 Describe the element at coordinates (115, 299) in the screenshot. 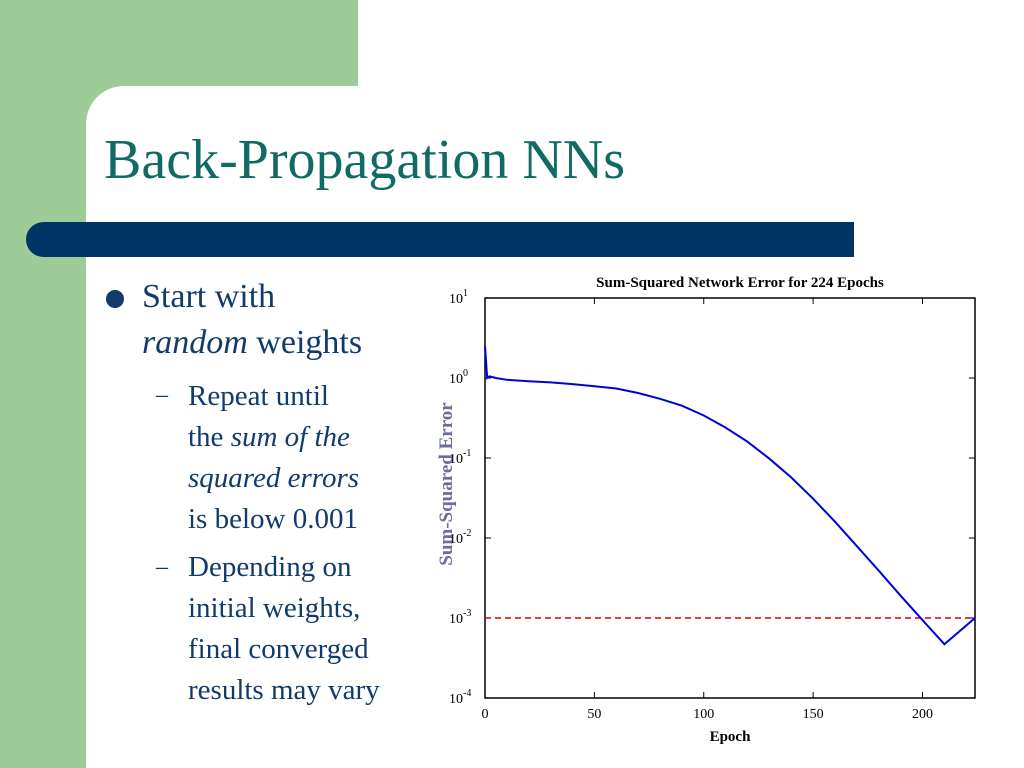

I see `bullet-dot-icon` at that location.